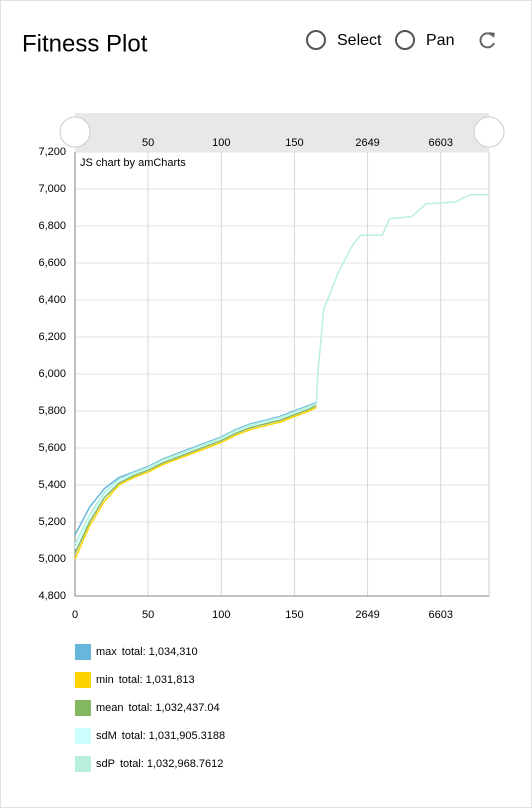  What do you see at coordinates (52, 411) in the screenshot?
I see `y-tick-label: 5,800` at bounding box center [52, 411].